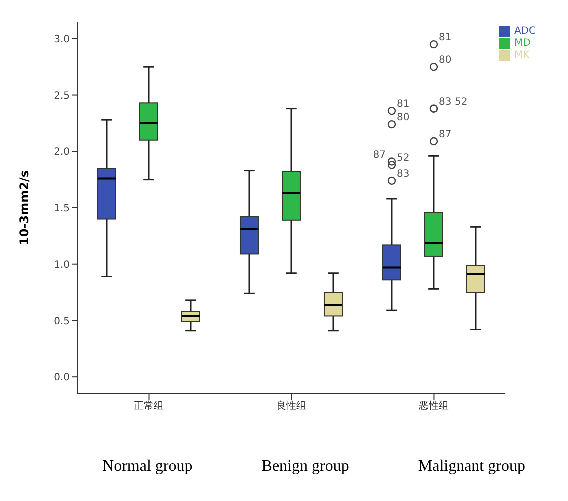  Describe the element at coordinates (62, 40) in the screenshot. I see `y-tick-label: 3.0` at that location.